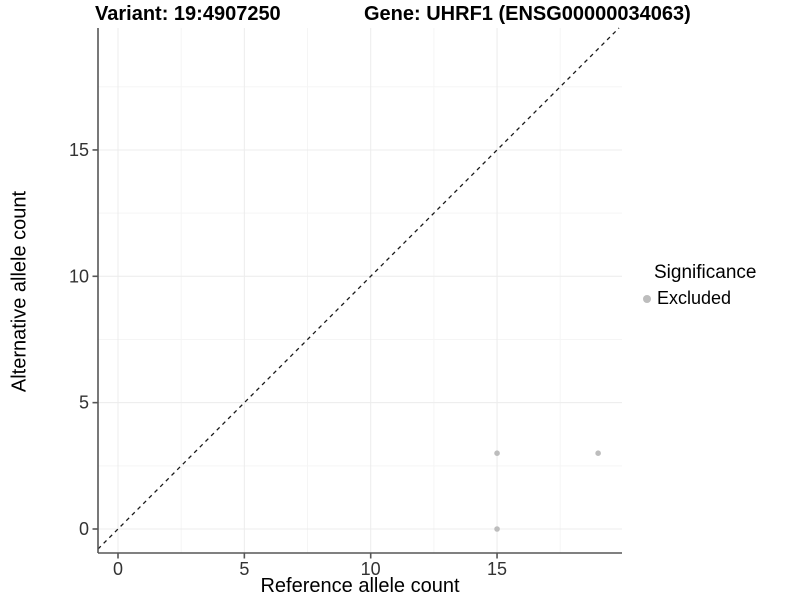 This screenshot has height=600, width=800. Describe the element at coordinates (244, 569) in the screenshot. I see `x-tick-label: 5` at that location.